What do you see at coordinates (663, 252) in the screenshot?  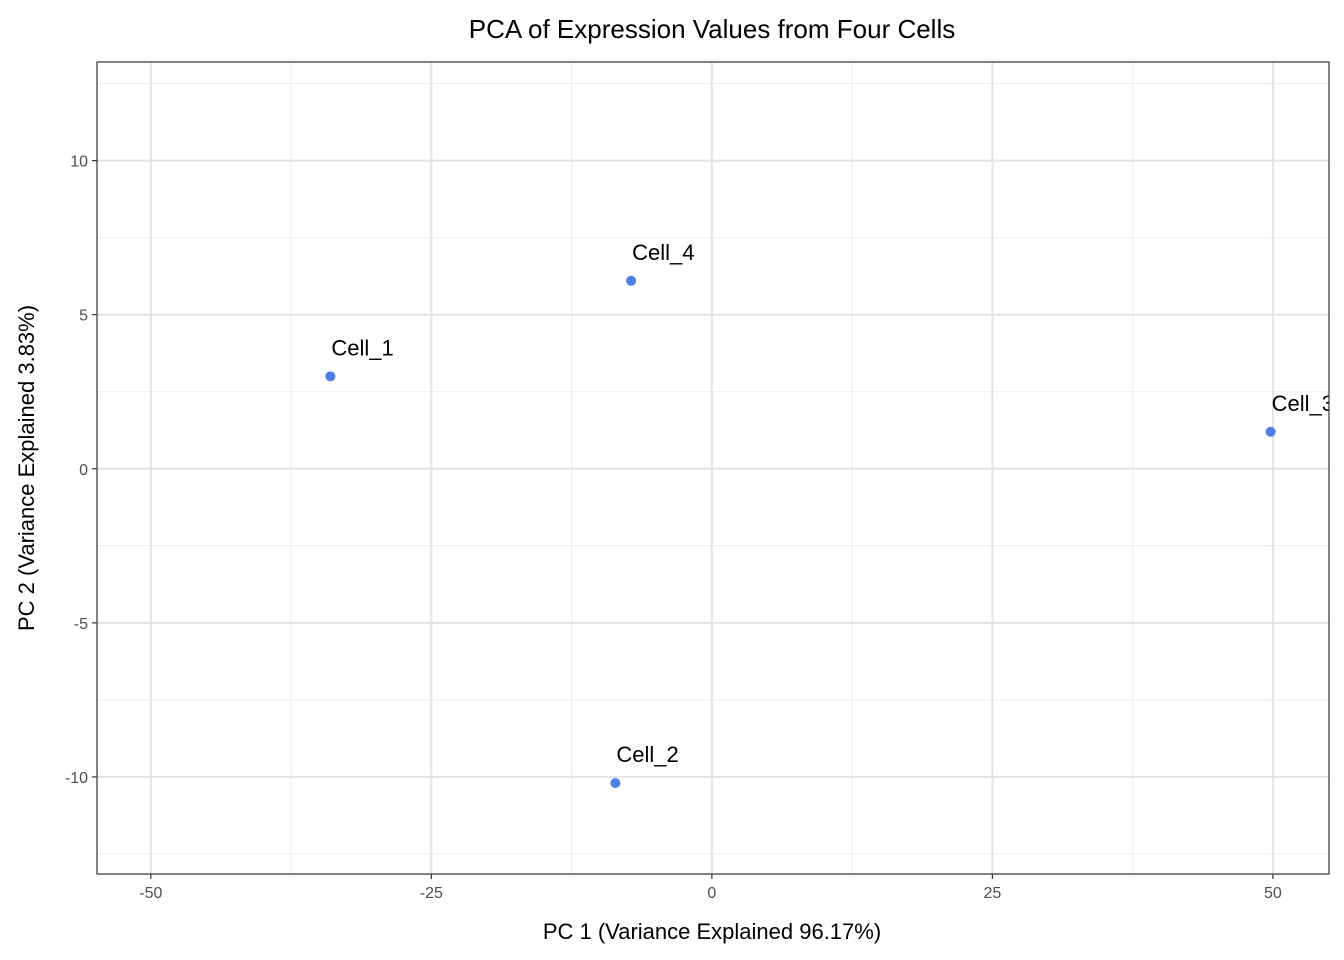 I see `point-label: Cell_4` at bounding box center [663, 252].